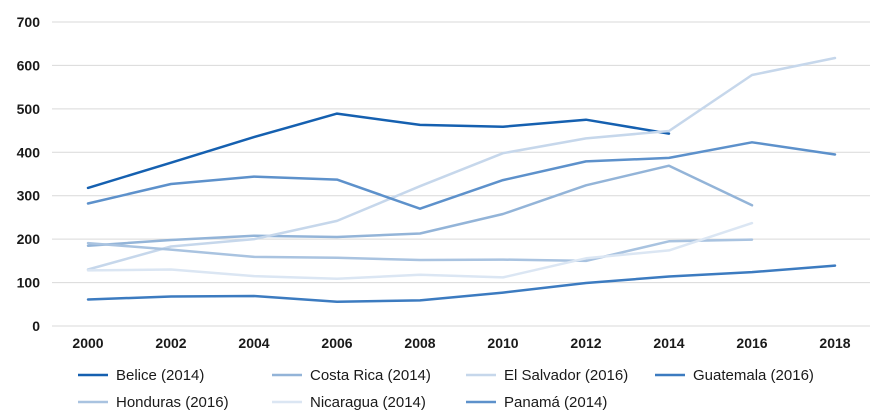 The image size is (880, 411). I want to click on legend-item: Belice (2014), so click(141, 375).